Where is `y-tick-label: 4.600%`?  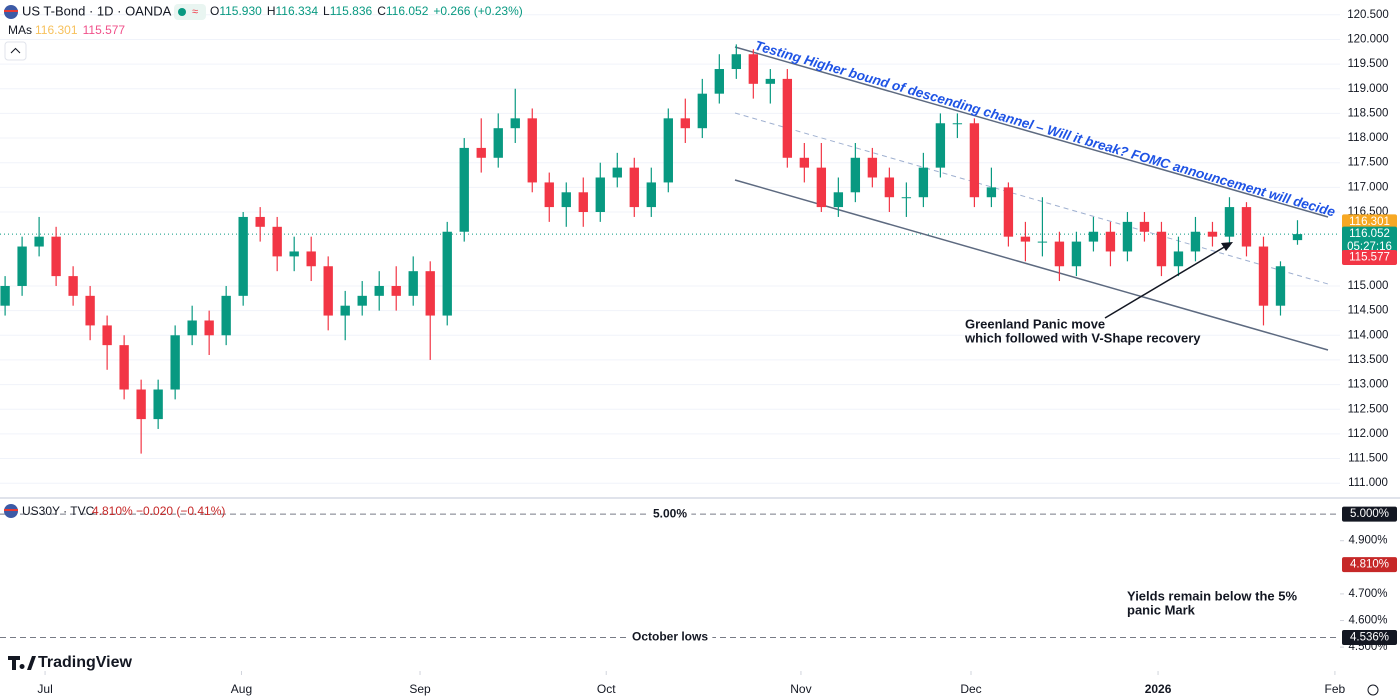 y-tick-label: 4.600% is located at coordinates (1367, 621).